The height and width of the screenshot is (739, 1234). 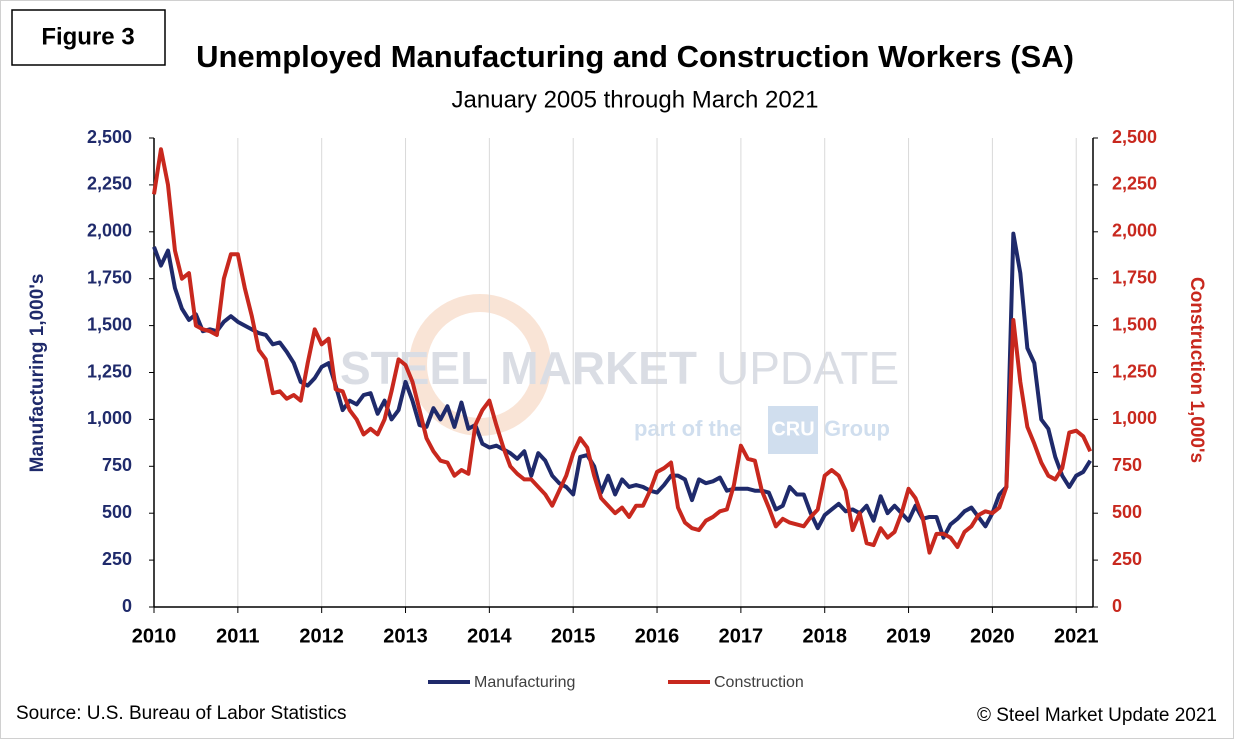 I want to click on y2-tick-label: 2,000, so click(x=1134, y=231).